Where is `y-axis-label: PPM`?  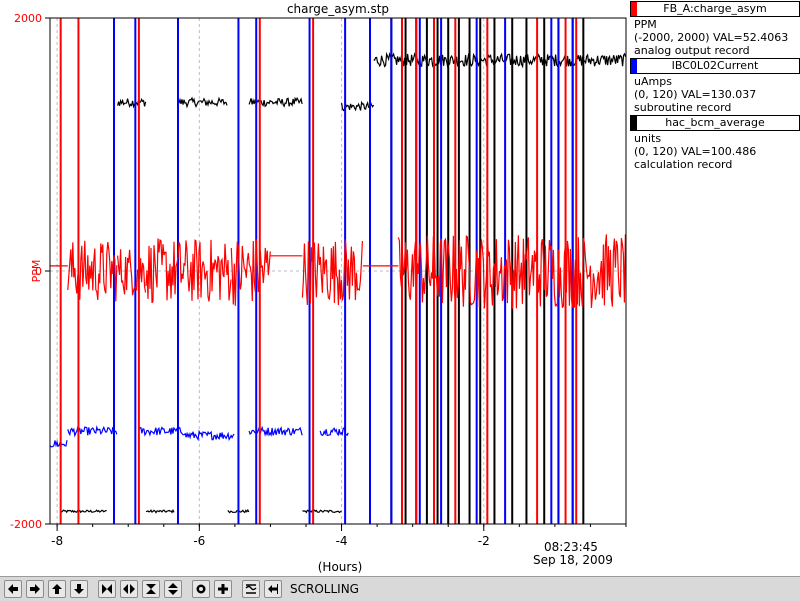
y-axis-label: PPM is located at coordinates (36, 271).